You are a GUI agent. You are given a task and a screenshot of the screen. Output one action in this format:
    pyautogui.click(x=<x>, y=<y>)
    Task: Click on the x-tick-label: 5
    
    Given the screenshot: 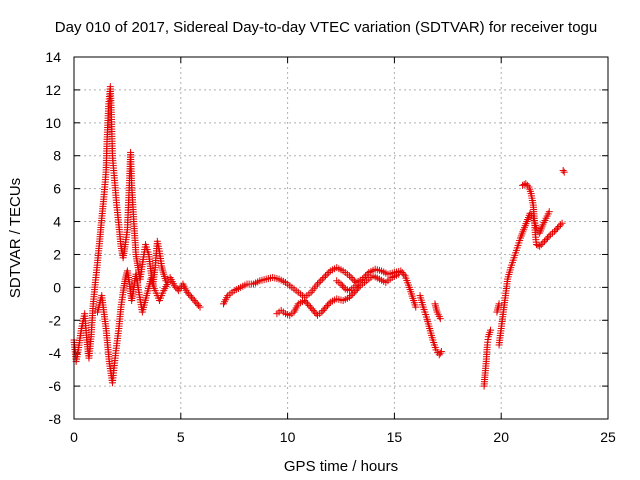 What is the action you would take?
    pyautogui.click(x=181, y=437)
    